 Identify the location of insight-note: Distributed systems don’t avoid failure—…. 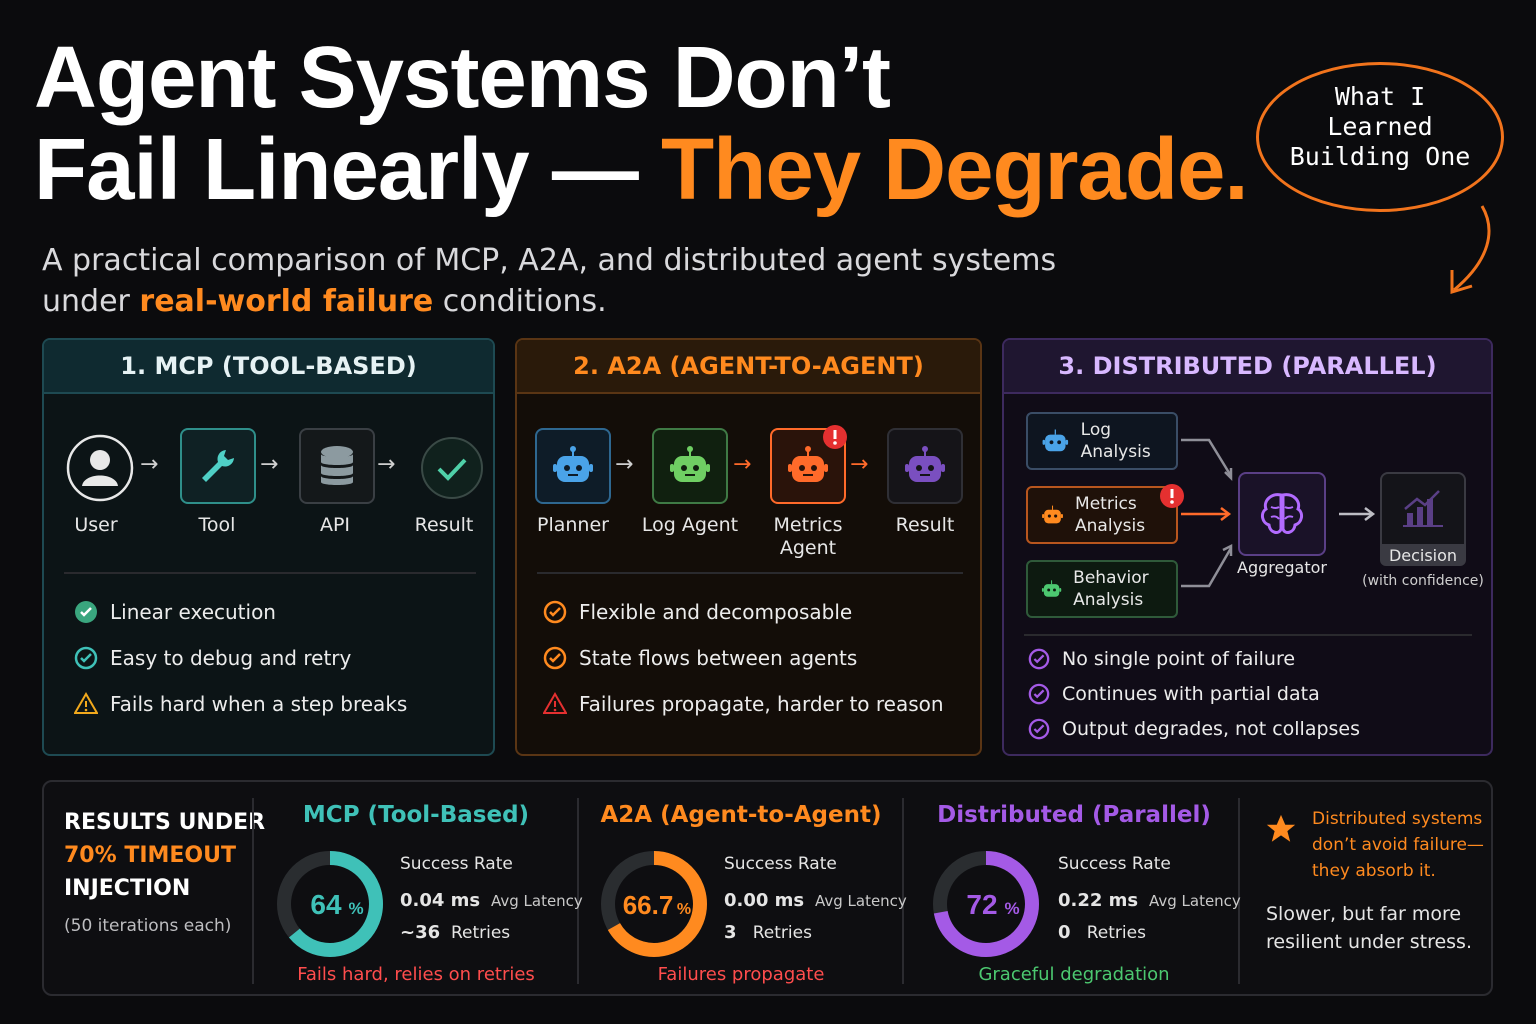
(1398, 845).